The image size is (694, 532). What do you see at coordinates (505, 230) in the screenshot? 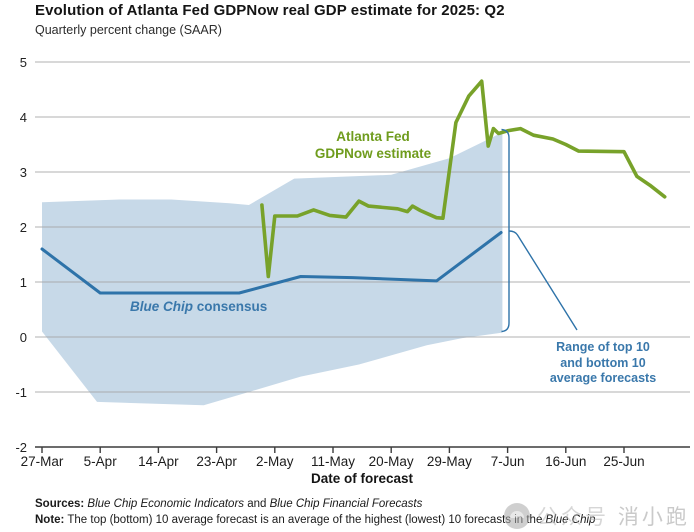
I see `range-bracket` at bounding box center [505, 230].